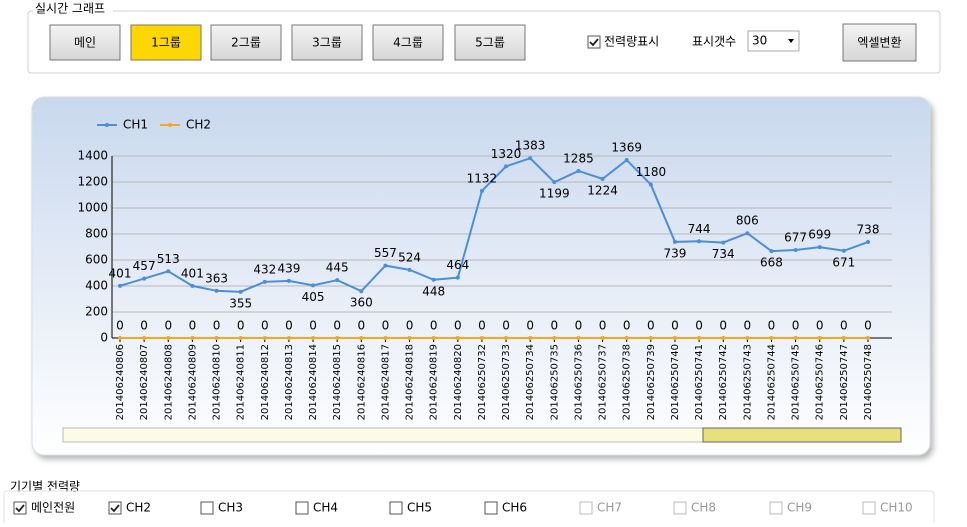 The image size is (967, 527). What do you see at coordinates (361, 382) in the screenshot?
I see `x-tick-label: 201406240816` at bounding box center [361, 382].